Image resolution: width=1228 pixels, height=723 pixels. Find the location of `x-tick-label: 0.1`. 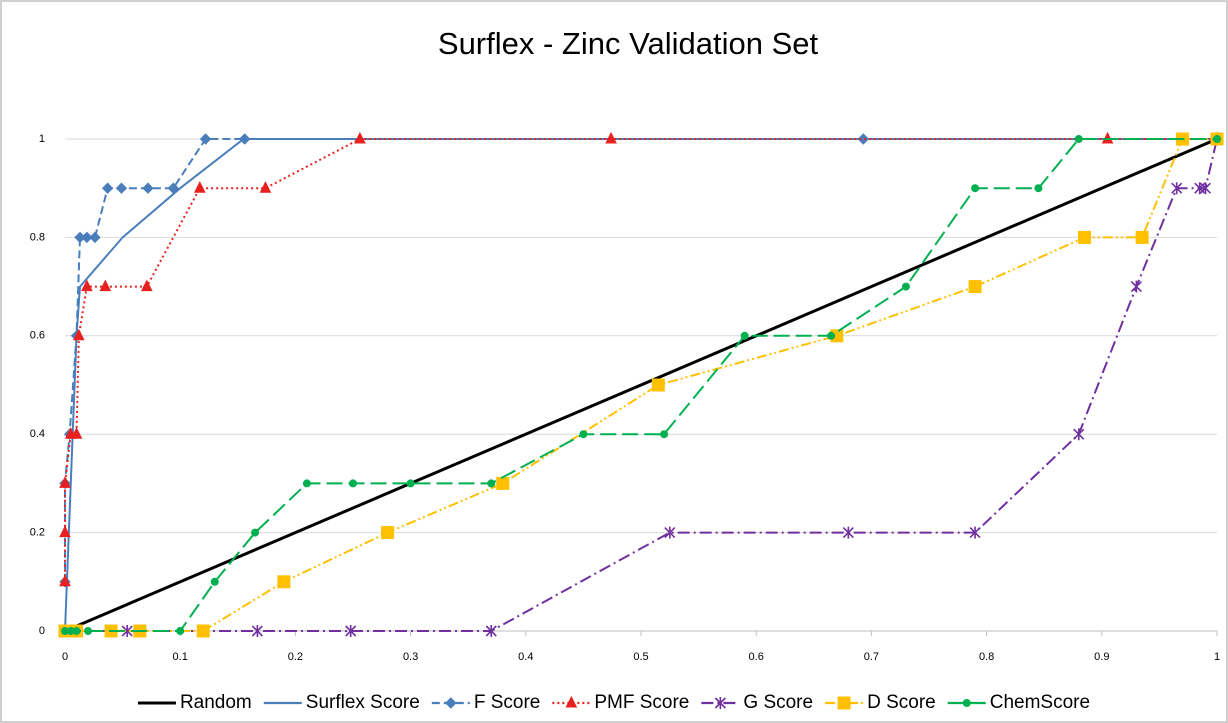

x-tick-label: 0.1 is located at coordinates (180, 657).